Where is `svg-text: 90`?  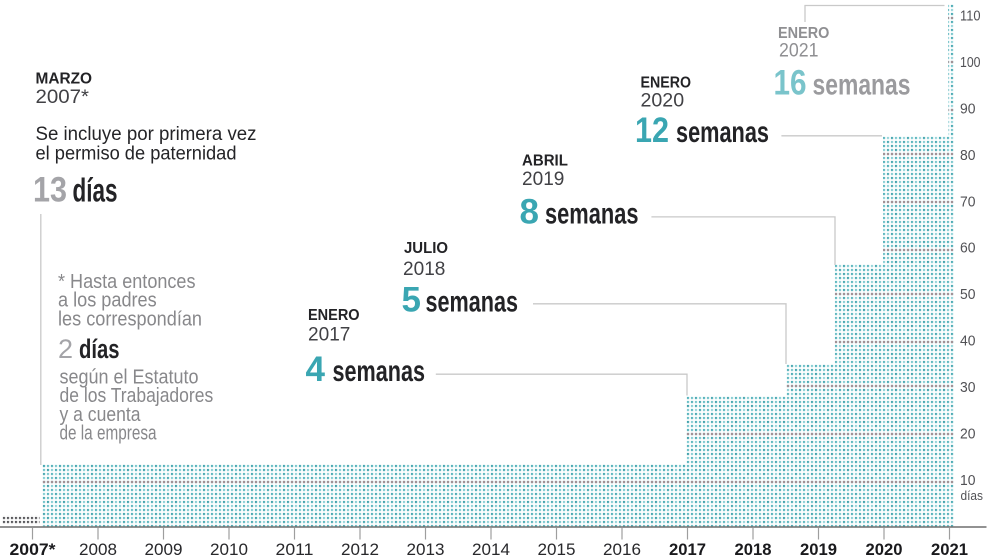
svg-text: 90 is located at coordinates (968, 109).